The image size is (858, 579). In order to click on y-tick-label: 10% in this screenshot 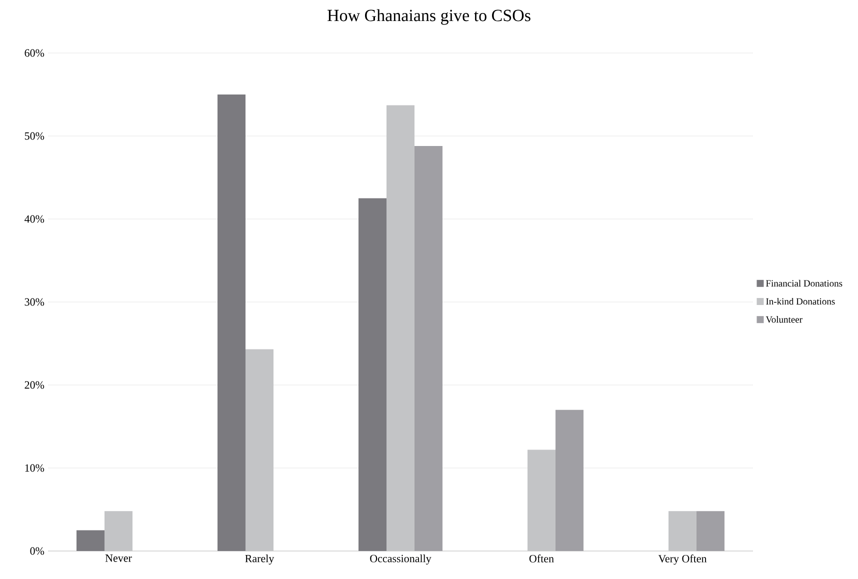, I will do `click(34, 468)`.